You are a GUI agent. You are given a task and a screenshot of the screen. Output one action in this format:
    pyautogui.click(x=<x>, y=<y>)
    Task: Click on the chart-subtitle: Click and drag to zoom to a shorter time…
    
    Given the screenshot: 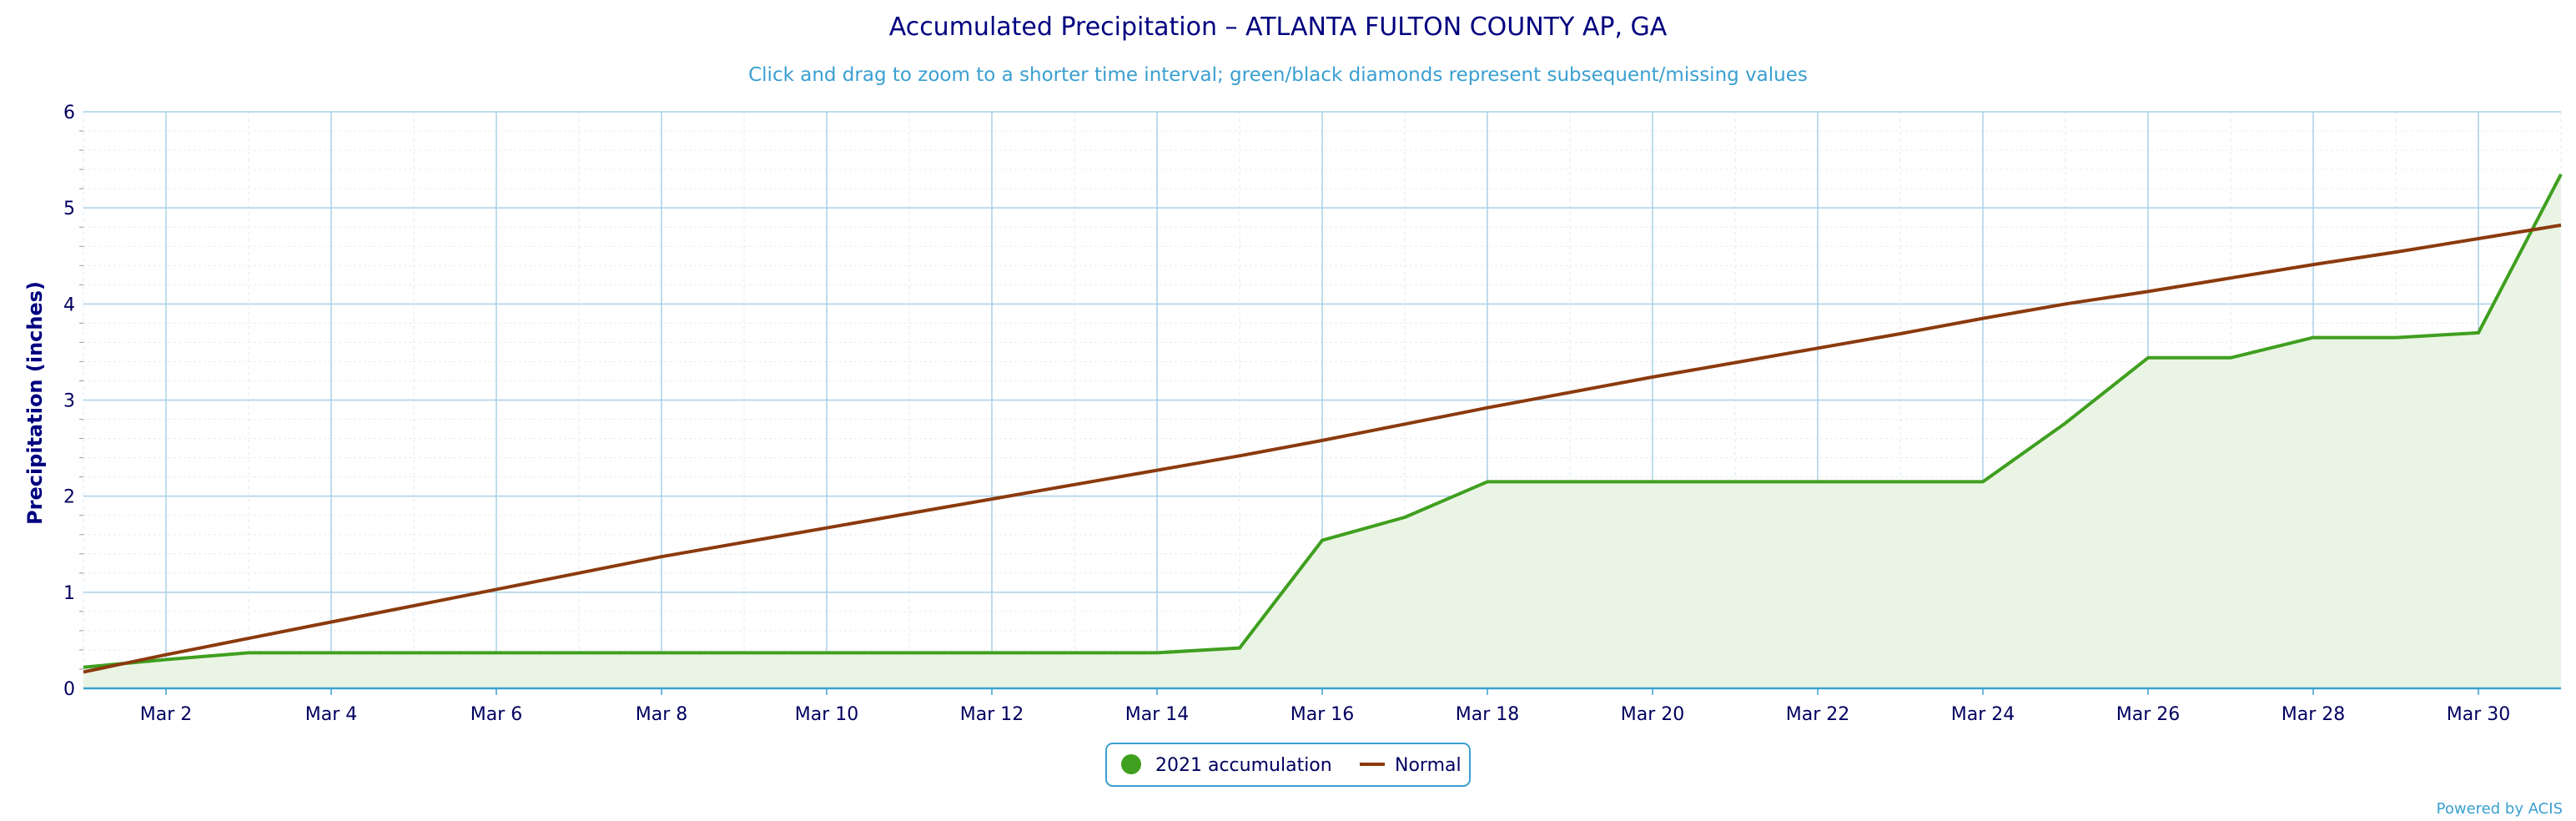 What is the action you would take?
    pyautogui.click(x=1278, y=75)
    